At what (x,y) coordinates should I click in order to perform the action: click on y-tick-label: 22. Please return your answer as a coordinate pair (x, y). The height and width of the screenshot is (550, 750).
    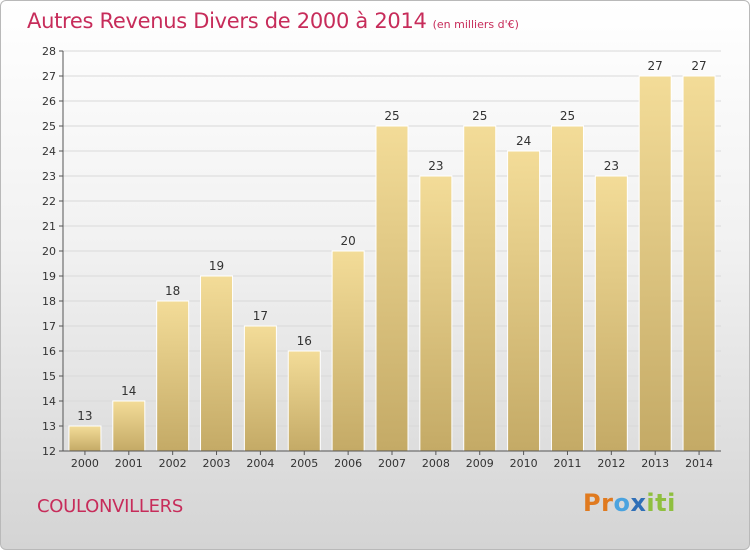
    Looking at the image, I should click on (49, 201).